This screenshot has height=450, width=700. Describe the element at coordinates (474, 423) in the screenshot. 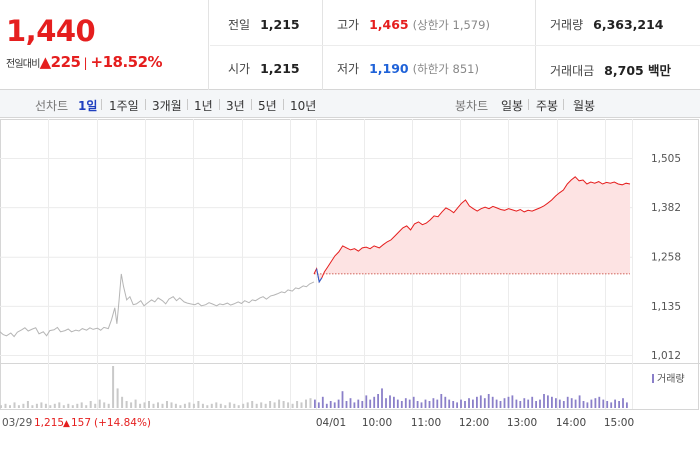

I see `x-tick-label: 12:00` at that location.